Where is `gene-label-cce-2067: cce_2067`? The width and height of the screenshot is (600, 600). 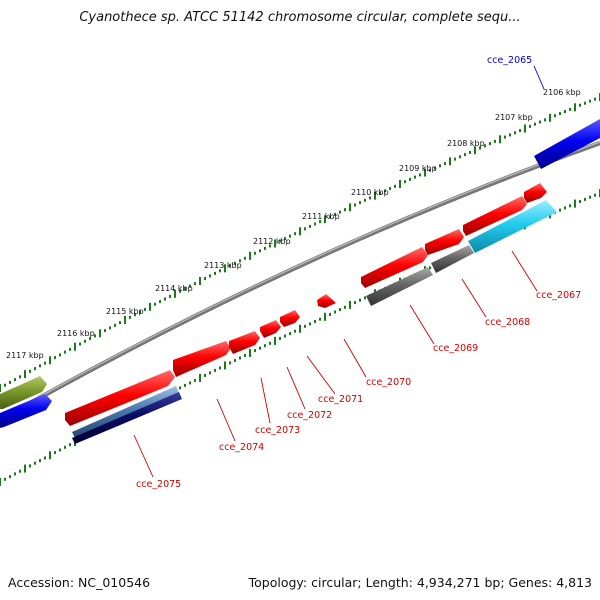
gene-label-cce-2067: cce_2067 is located at coordinates (558, 295).